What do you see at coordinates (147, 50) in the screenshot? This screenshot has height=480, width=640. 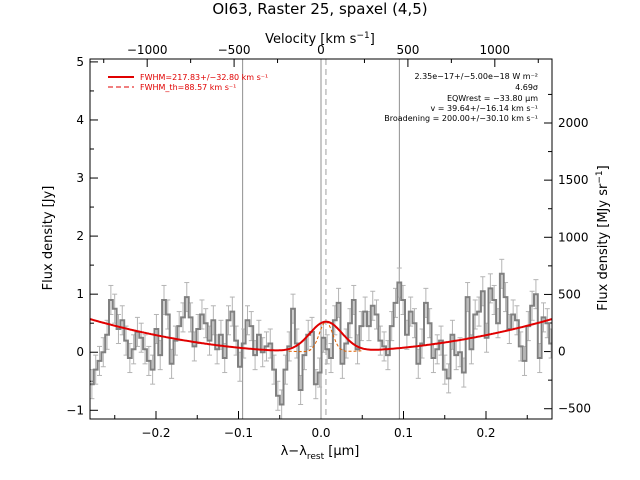 I see `v-tick-label: −1000` at bounding box center [147, 50].